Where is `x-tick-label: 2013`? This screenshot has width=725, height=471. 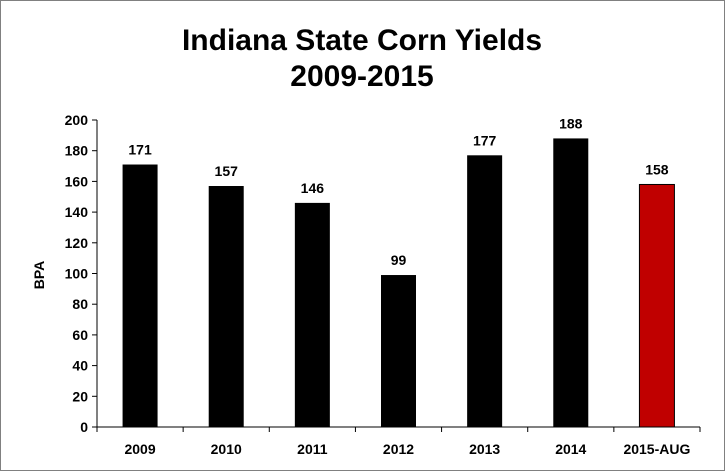
x-tick-label: 2013 is located at coordinates (484, 449).